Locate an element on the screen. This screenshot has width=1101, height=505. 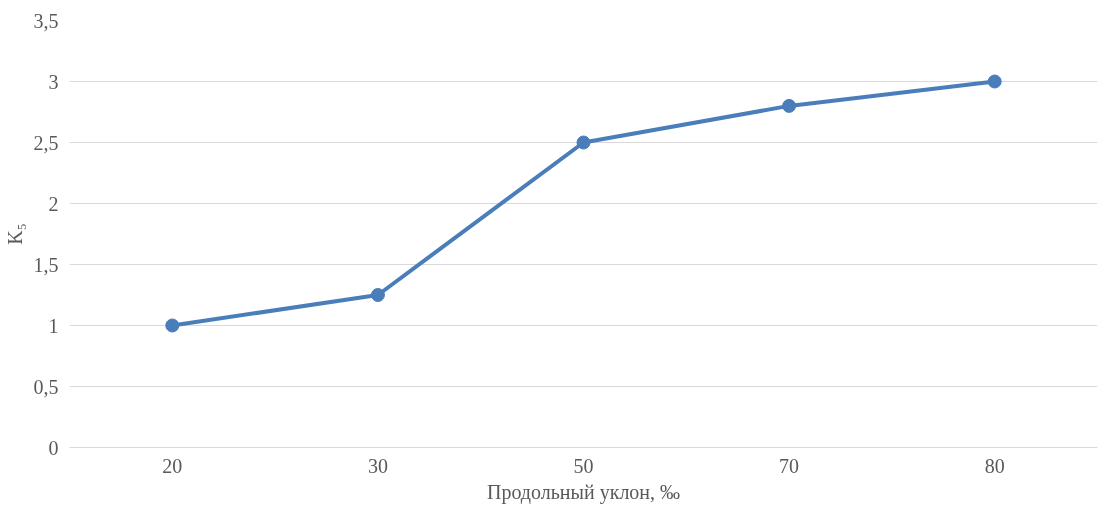
y-tick-label: 3 is located at coordinates (53, 81).